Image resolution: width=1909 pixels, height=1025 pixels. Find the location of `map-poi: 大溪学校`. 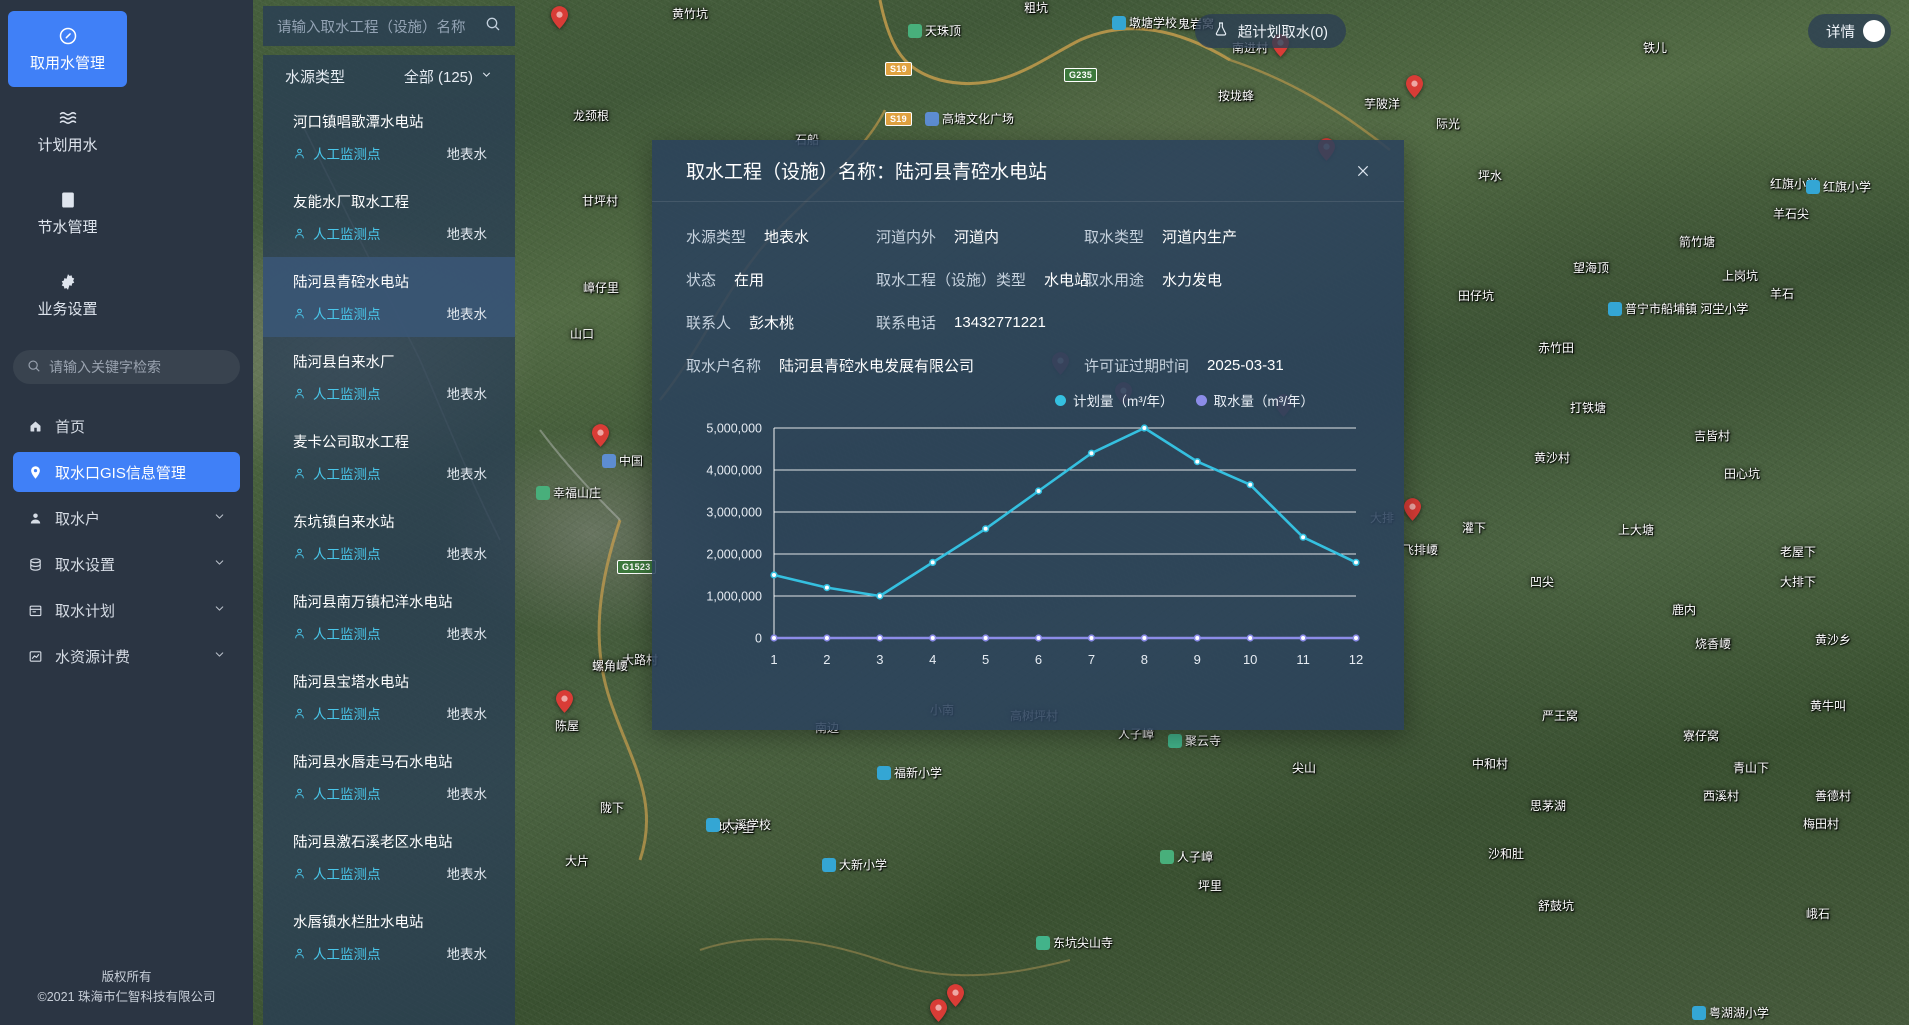

map-poi: 大溪学校 is located at coordinates (738, 824).